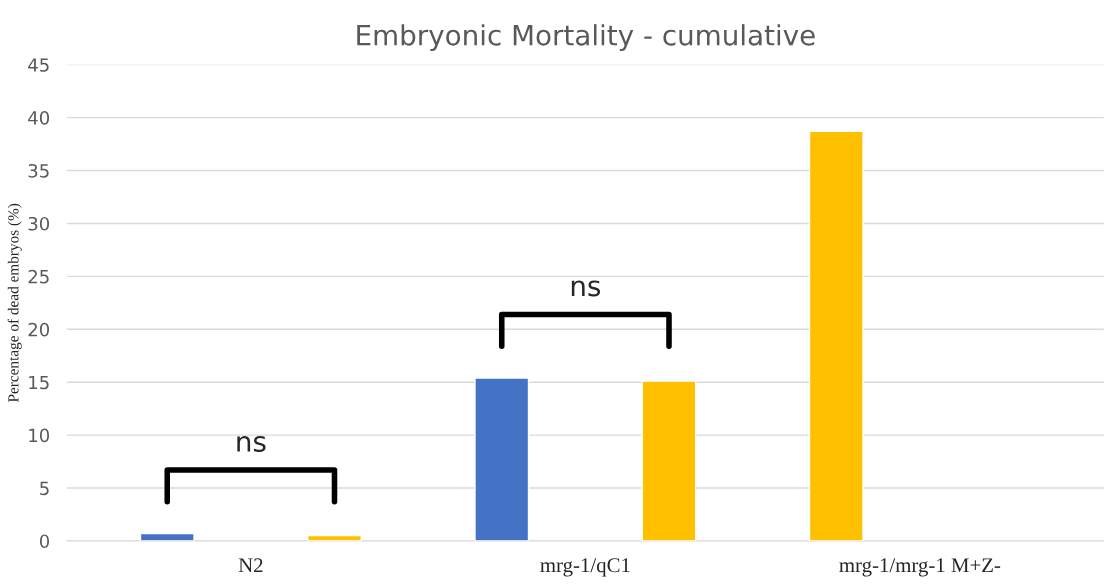  Describe the element at coordinates (39, 223) in the screenshot. I see `y-tick-label: 30` at that location.